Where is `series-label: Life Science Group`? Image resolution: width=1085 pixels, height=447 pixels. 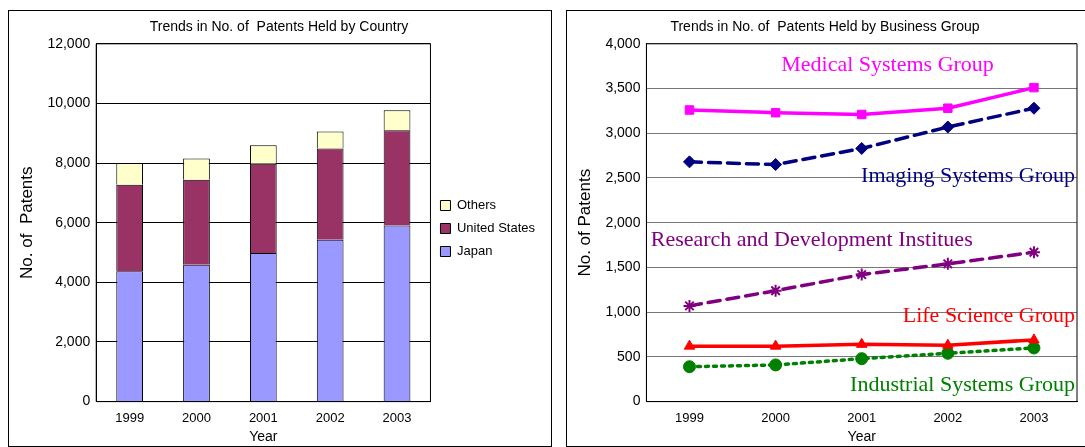
series-label: Life Science Group is located at coordinates (988, 314).